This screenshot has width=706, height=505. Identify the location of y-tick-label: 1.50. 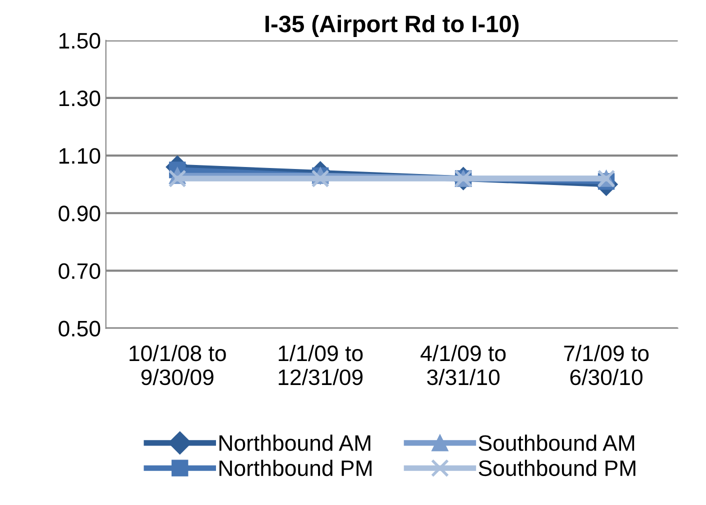
(79, 40).